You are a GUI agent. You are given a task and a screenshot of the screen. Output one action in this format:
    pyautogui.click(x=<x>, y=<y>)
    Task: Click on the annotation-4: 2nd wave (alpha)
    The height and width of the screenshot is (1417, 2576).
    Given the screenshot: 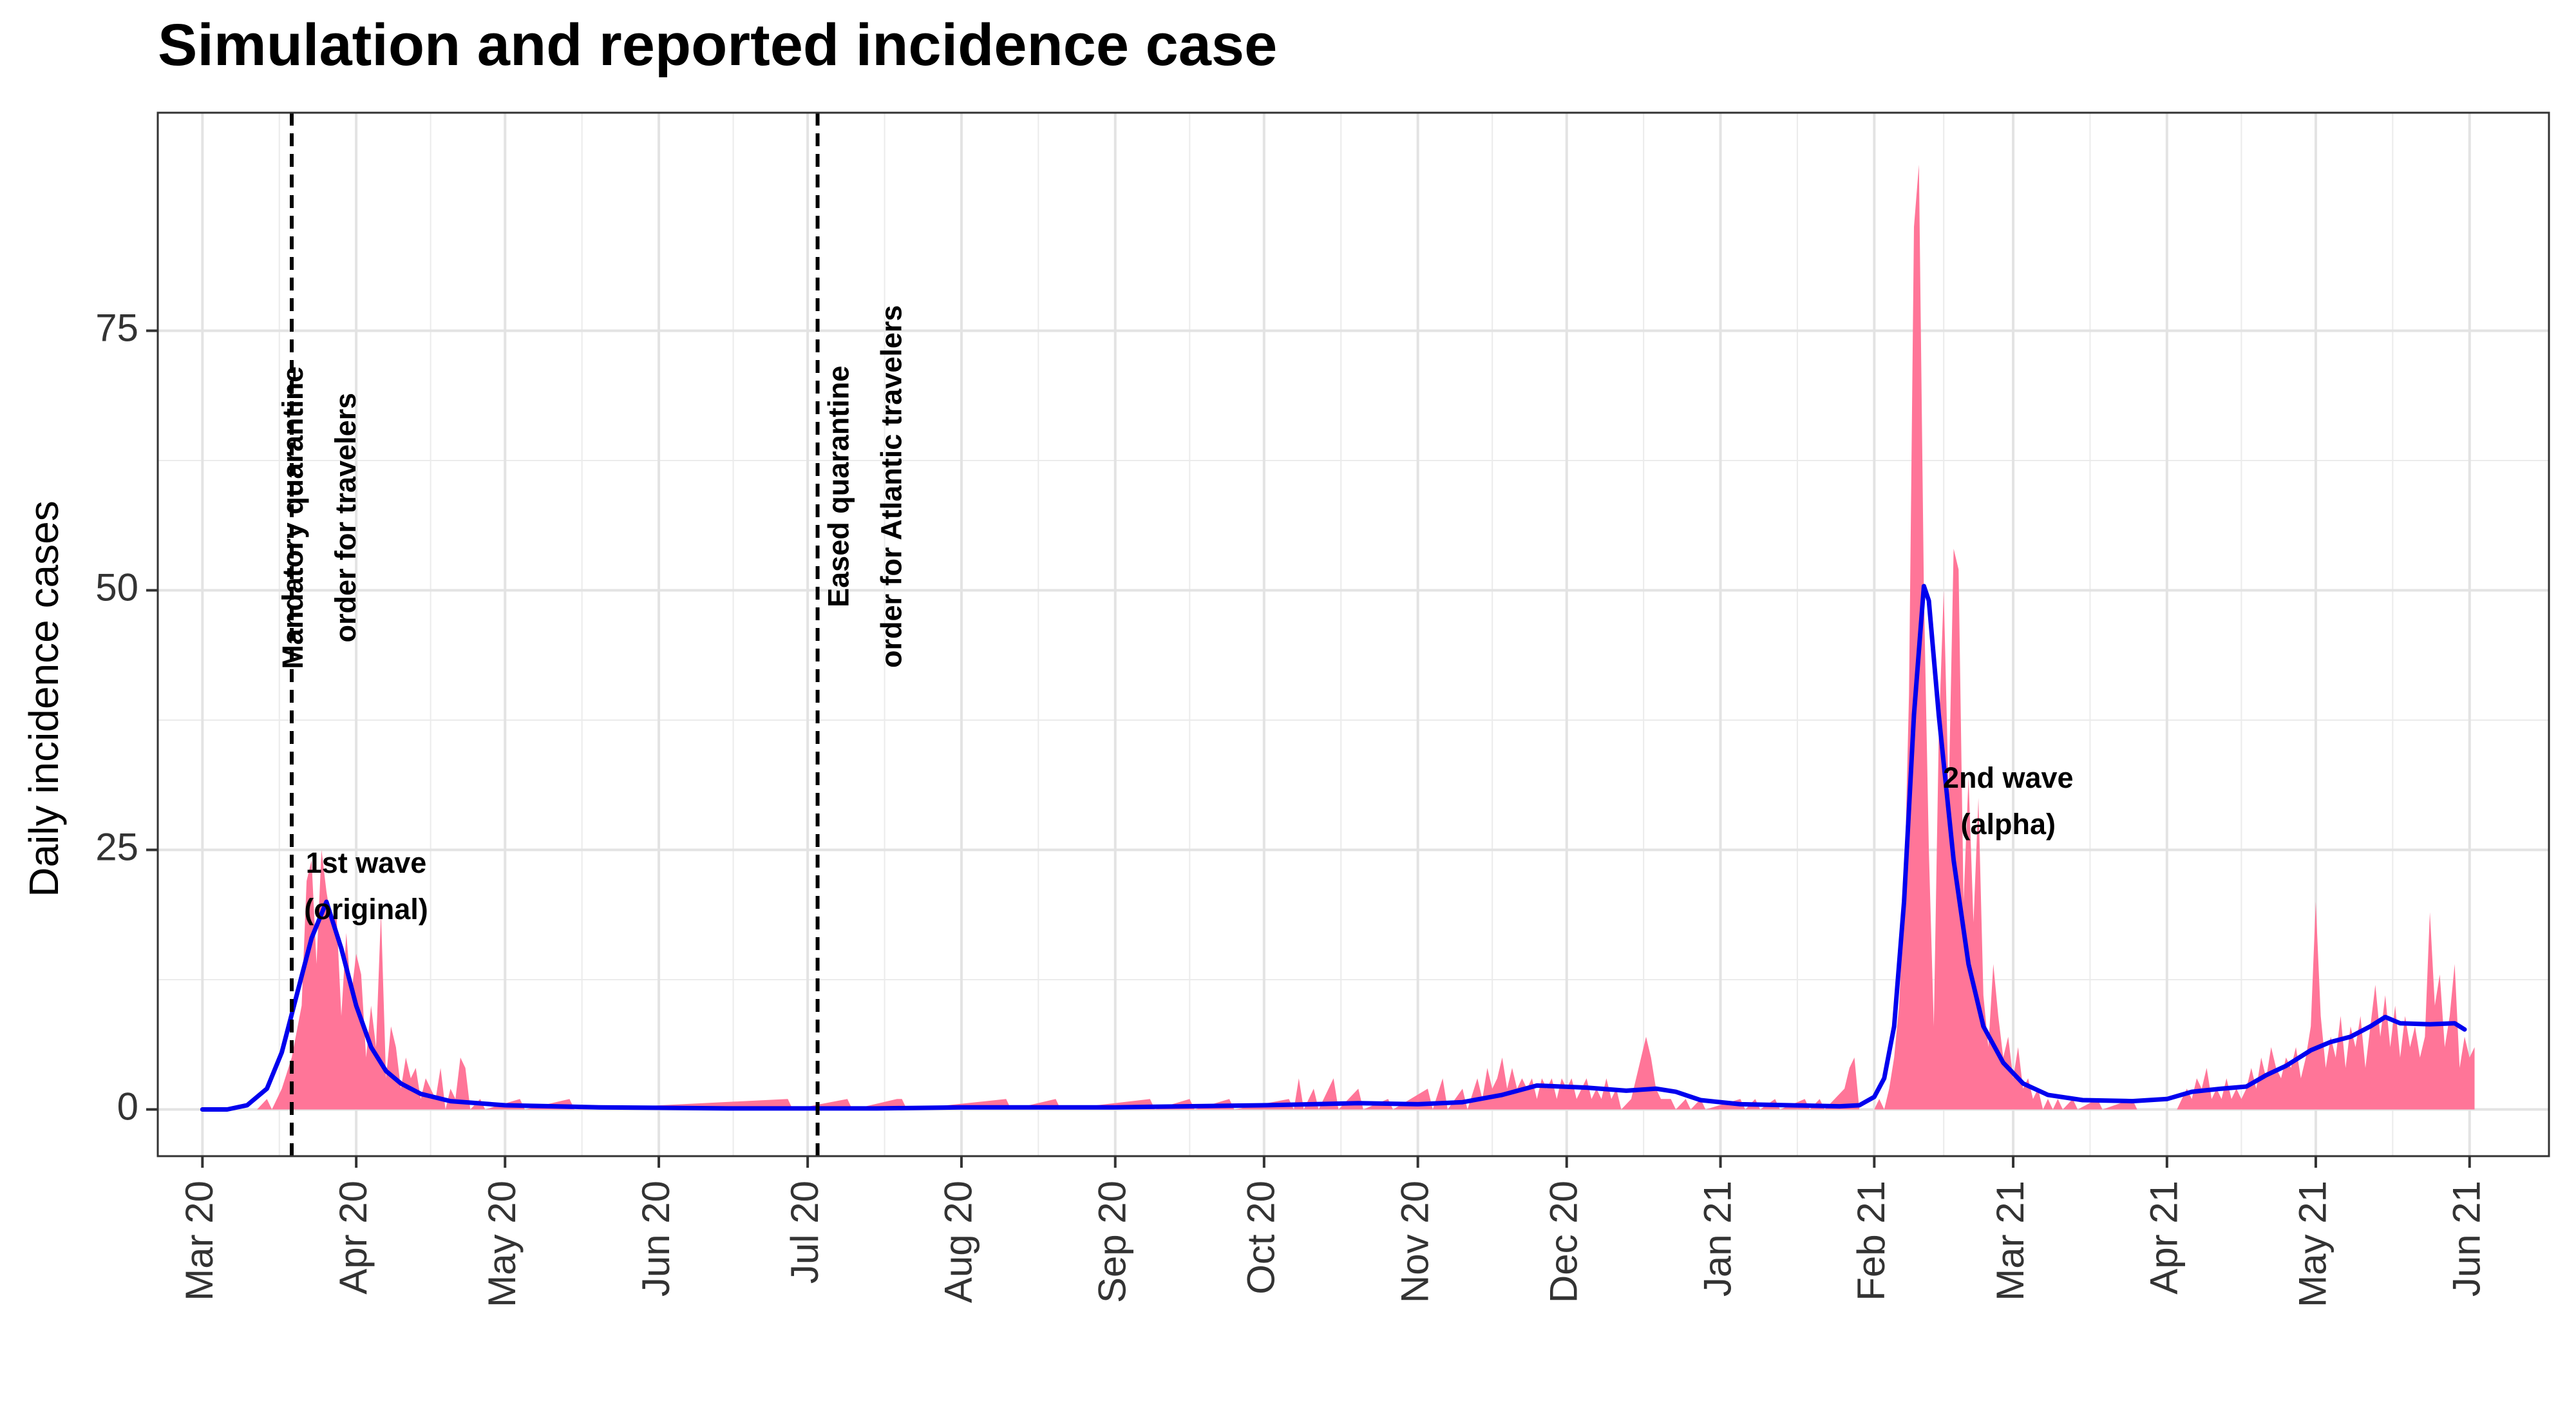 What is the action you would take?
    pyautogui.click(x=2008, y=801)
    